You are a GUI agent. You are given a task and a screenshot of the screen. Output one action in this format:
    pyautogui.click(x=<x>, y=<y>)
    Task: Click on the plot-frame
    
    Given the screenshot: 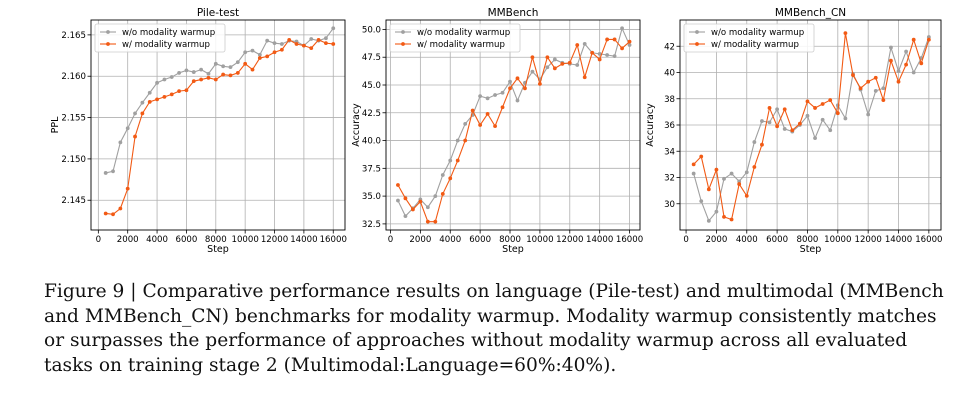 What is the action you would take?
    pyautogui.click(x=513, y=125)
    